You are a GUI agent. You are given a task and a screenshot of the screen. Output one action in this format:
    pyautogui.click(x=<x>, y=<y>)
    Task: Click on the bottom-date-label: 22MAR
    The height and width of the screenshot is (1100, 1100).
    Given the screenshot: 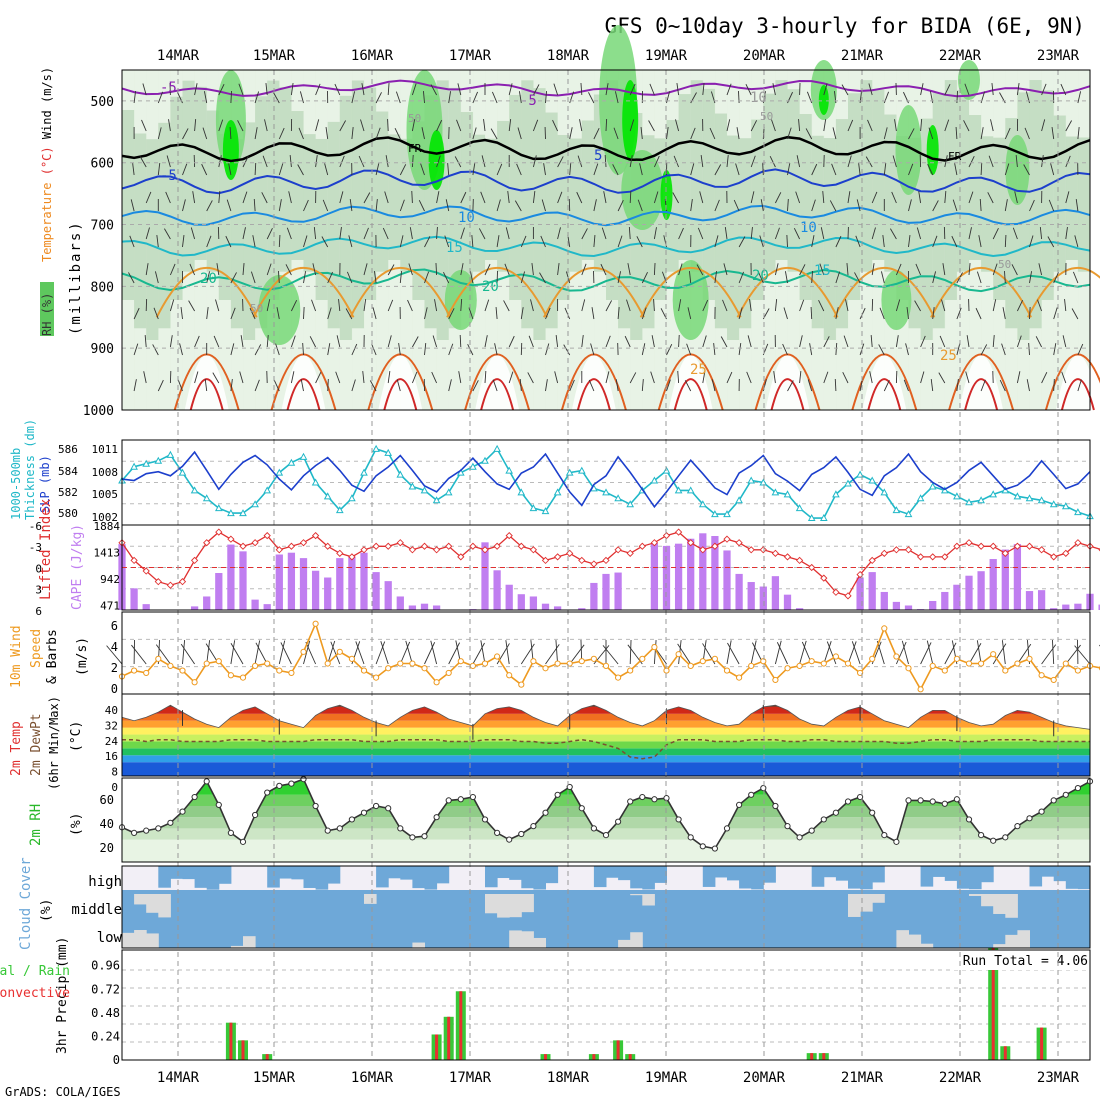 What is the action you would take?
    pyautogui.click(x=960, y=1078)
    